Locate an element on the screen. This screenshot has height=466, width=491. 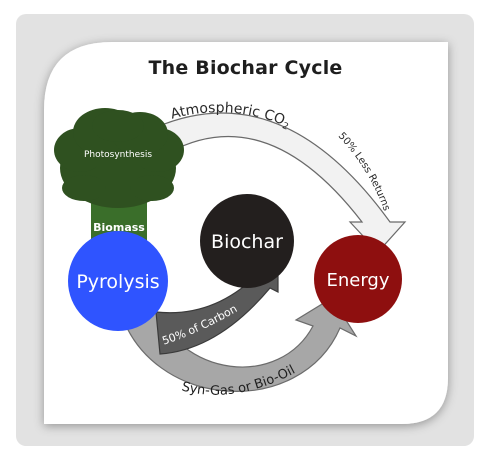
energy-node is located at coordinates (358, 279).